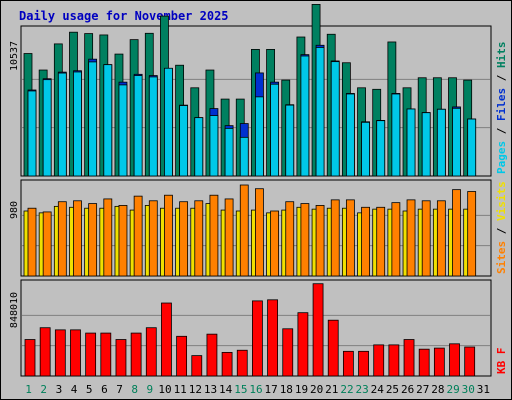 This screenshot has height=400, width=512. I want to click on day-label-16: 16, so click(255, 389).